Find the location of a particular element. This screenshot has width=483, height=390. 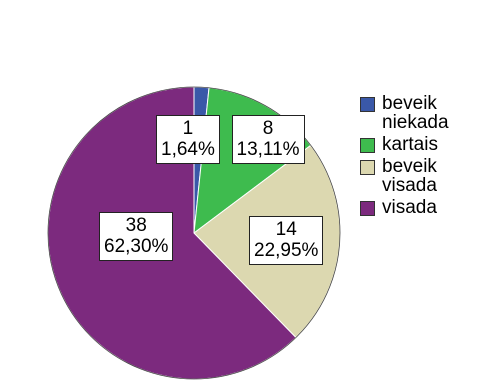

legend-item-beveik-visada: beveik visada is located at coordinates (418, 176).